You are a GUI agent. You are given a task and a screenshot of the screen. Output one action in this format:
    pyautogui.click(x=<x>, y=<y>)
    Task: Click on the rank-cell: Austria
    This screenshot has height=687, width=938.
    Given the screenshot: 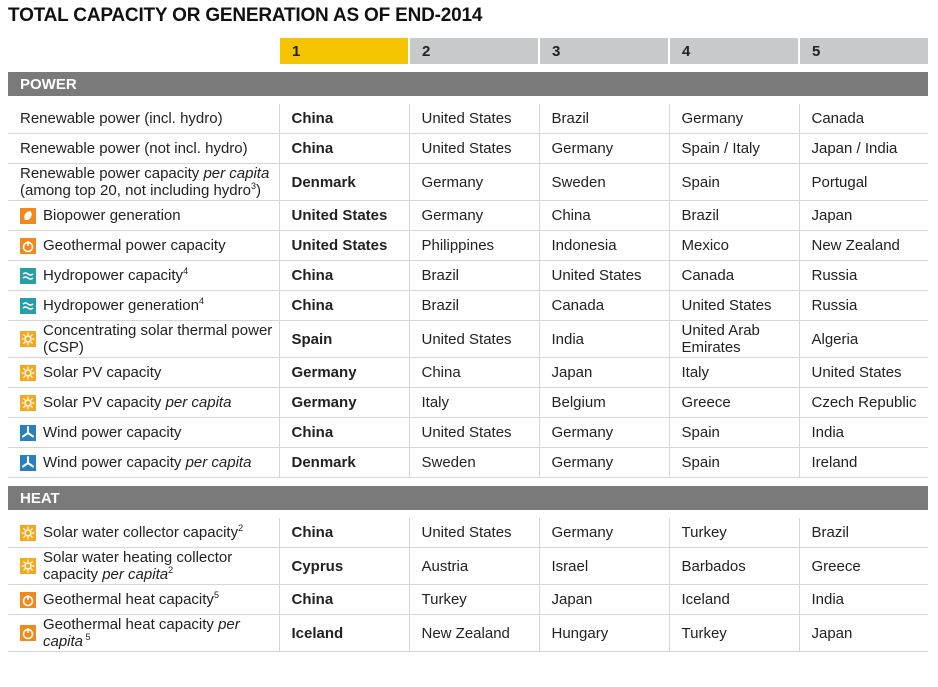 What is the action you would take?
    pyautogui.click(x=473, y=566)
    